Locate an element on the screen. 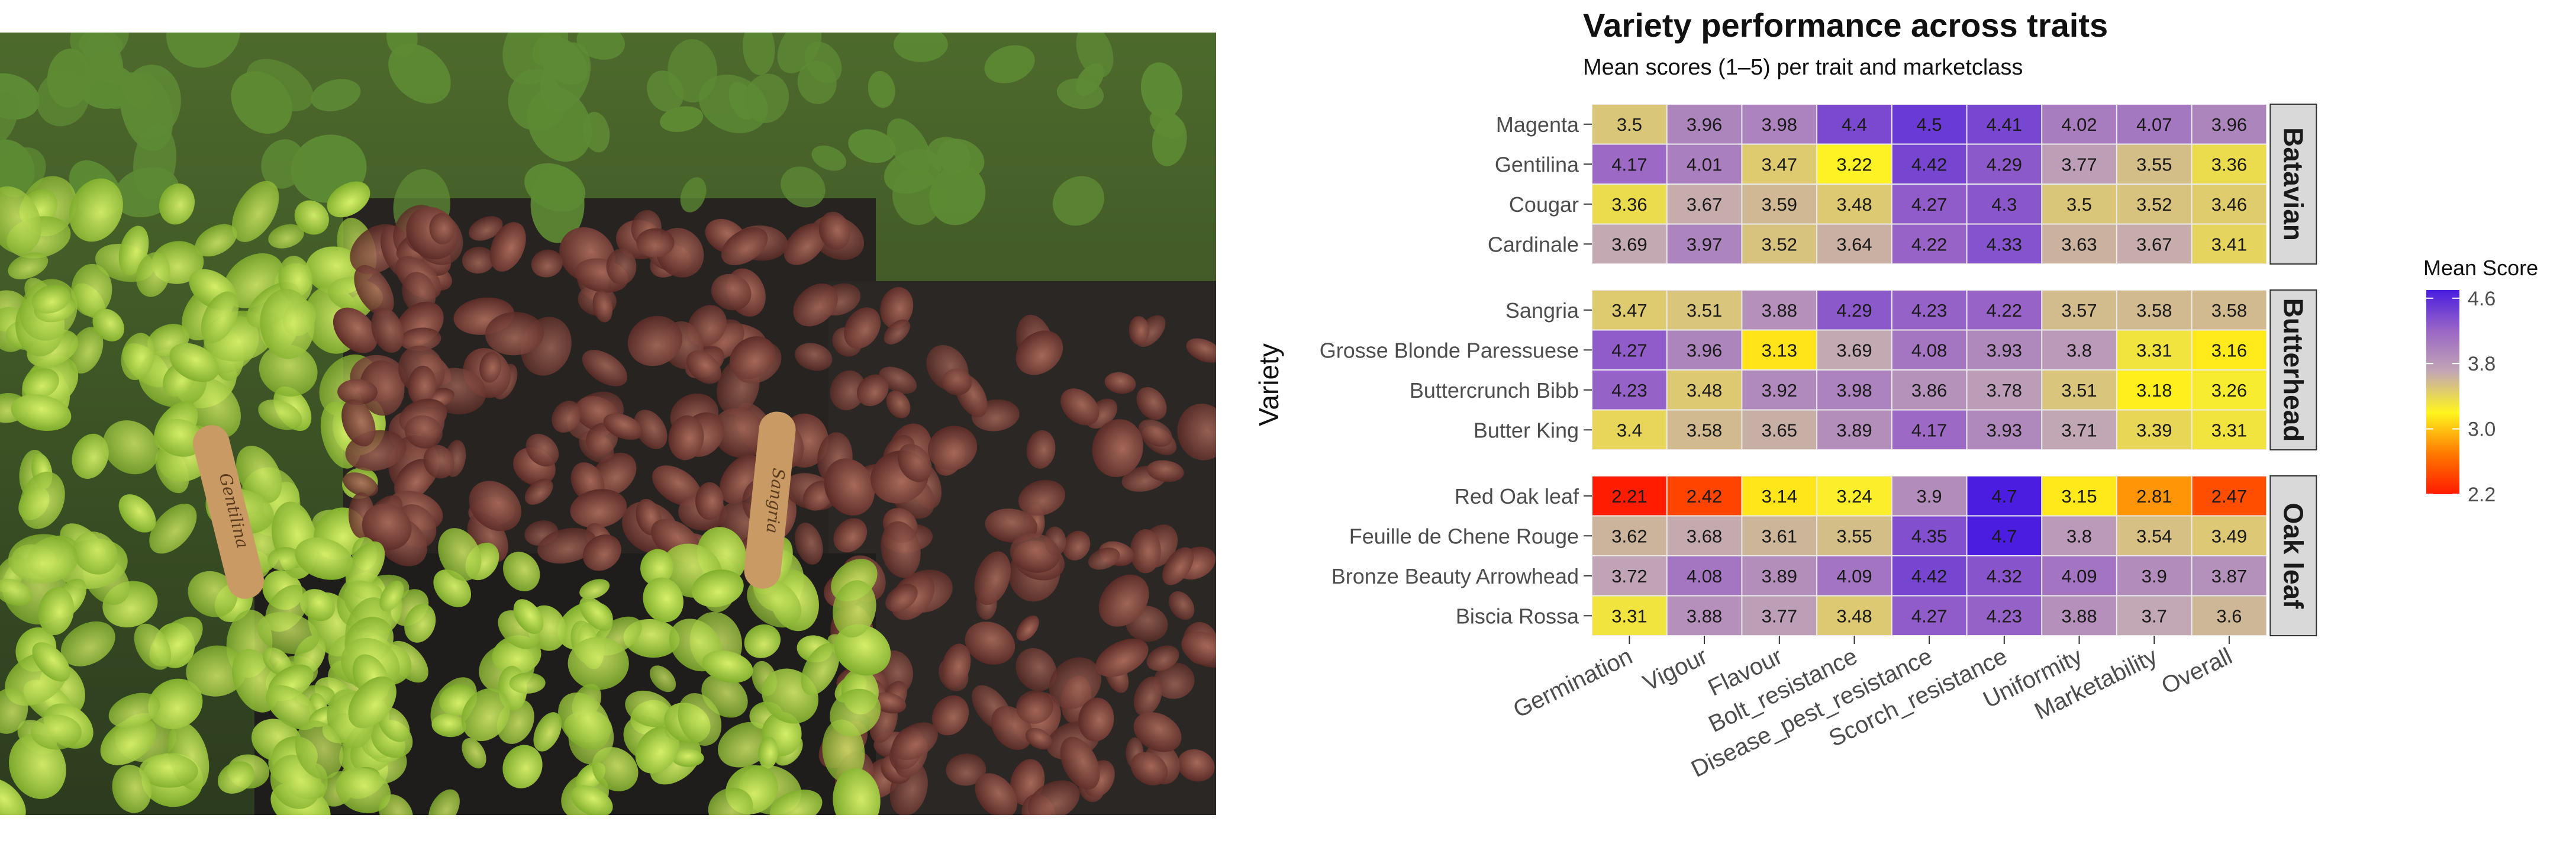 The height and width of the screenshot is (847, 2576). heatmap-cell-bronze-beauty-arrowhead-uniformity is located at coordinates (2079, 575).